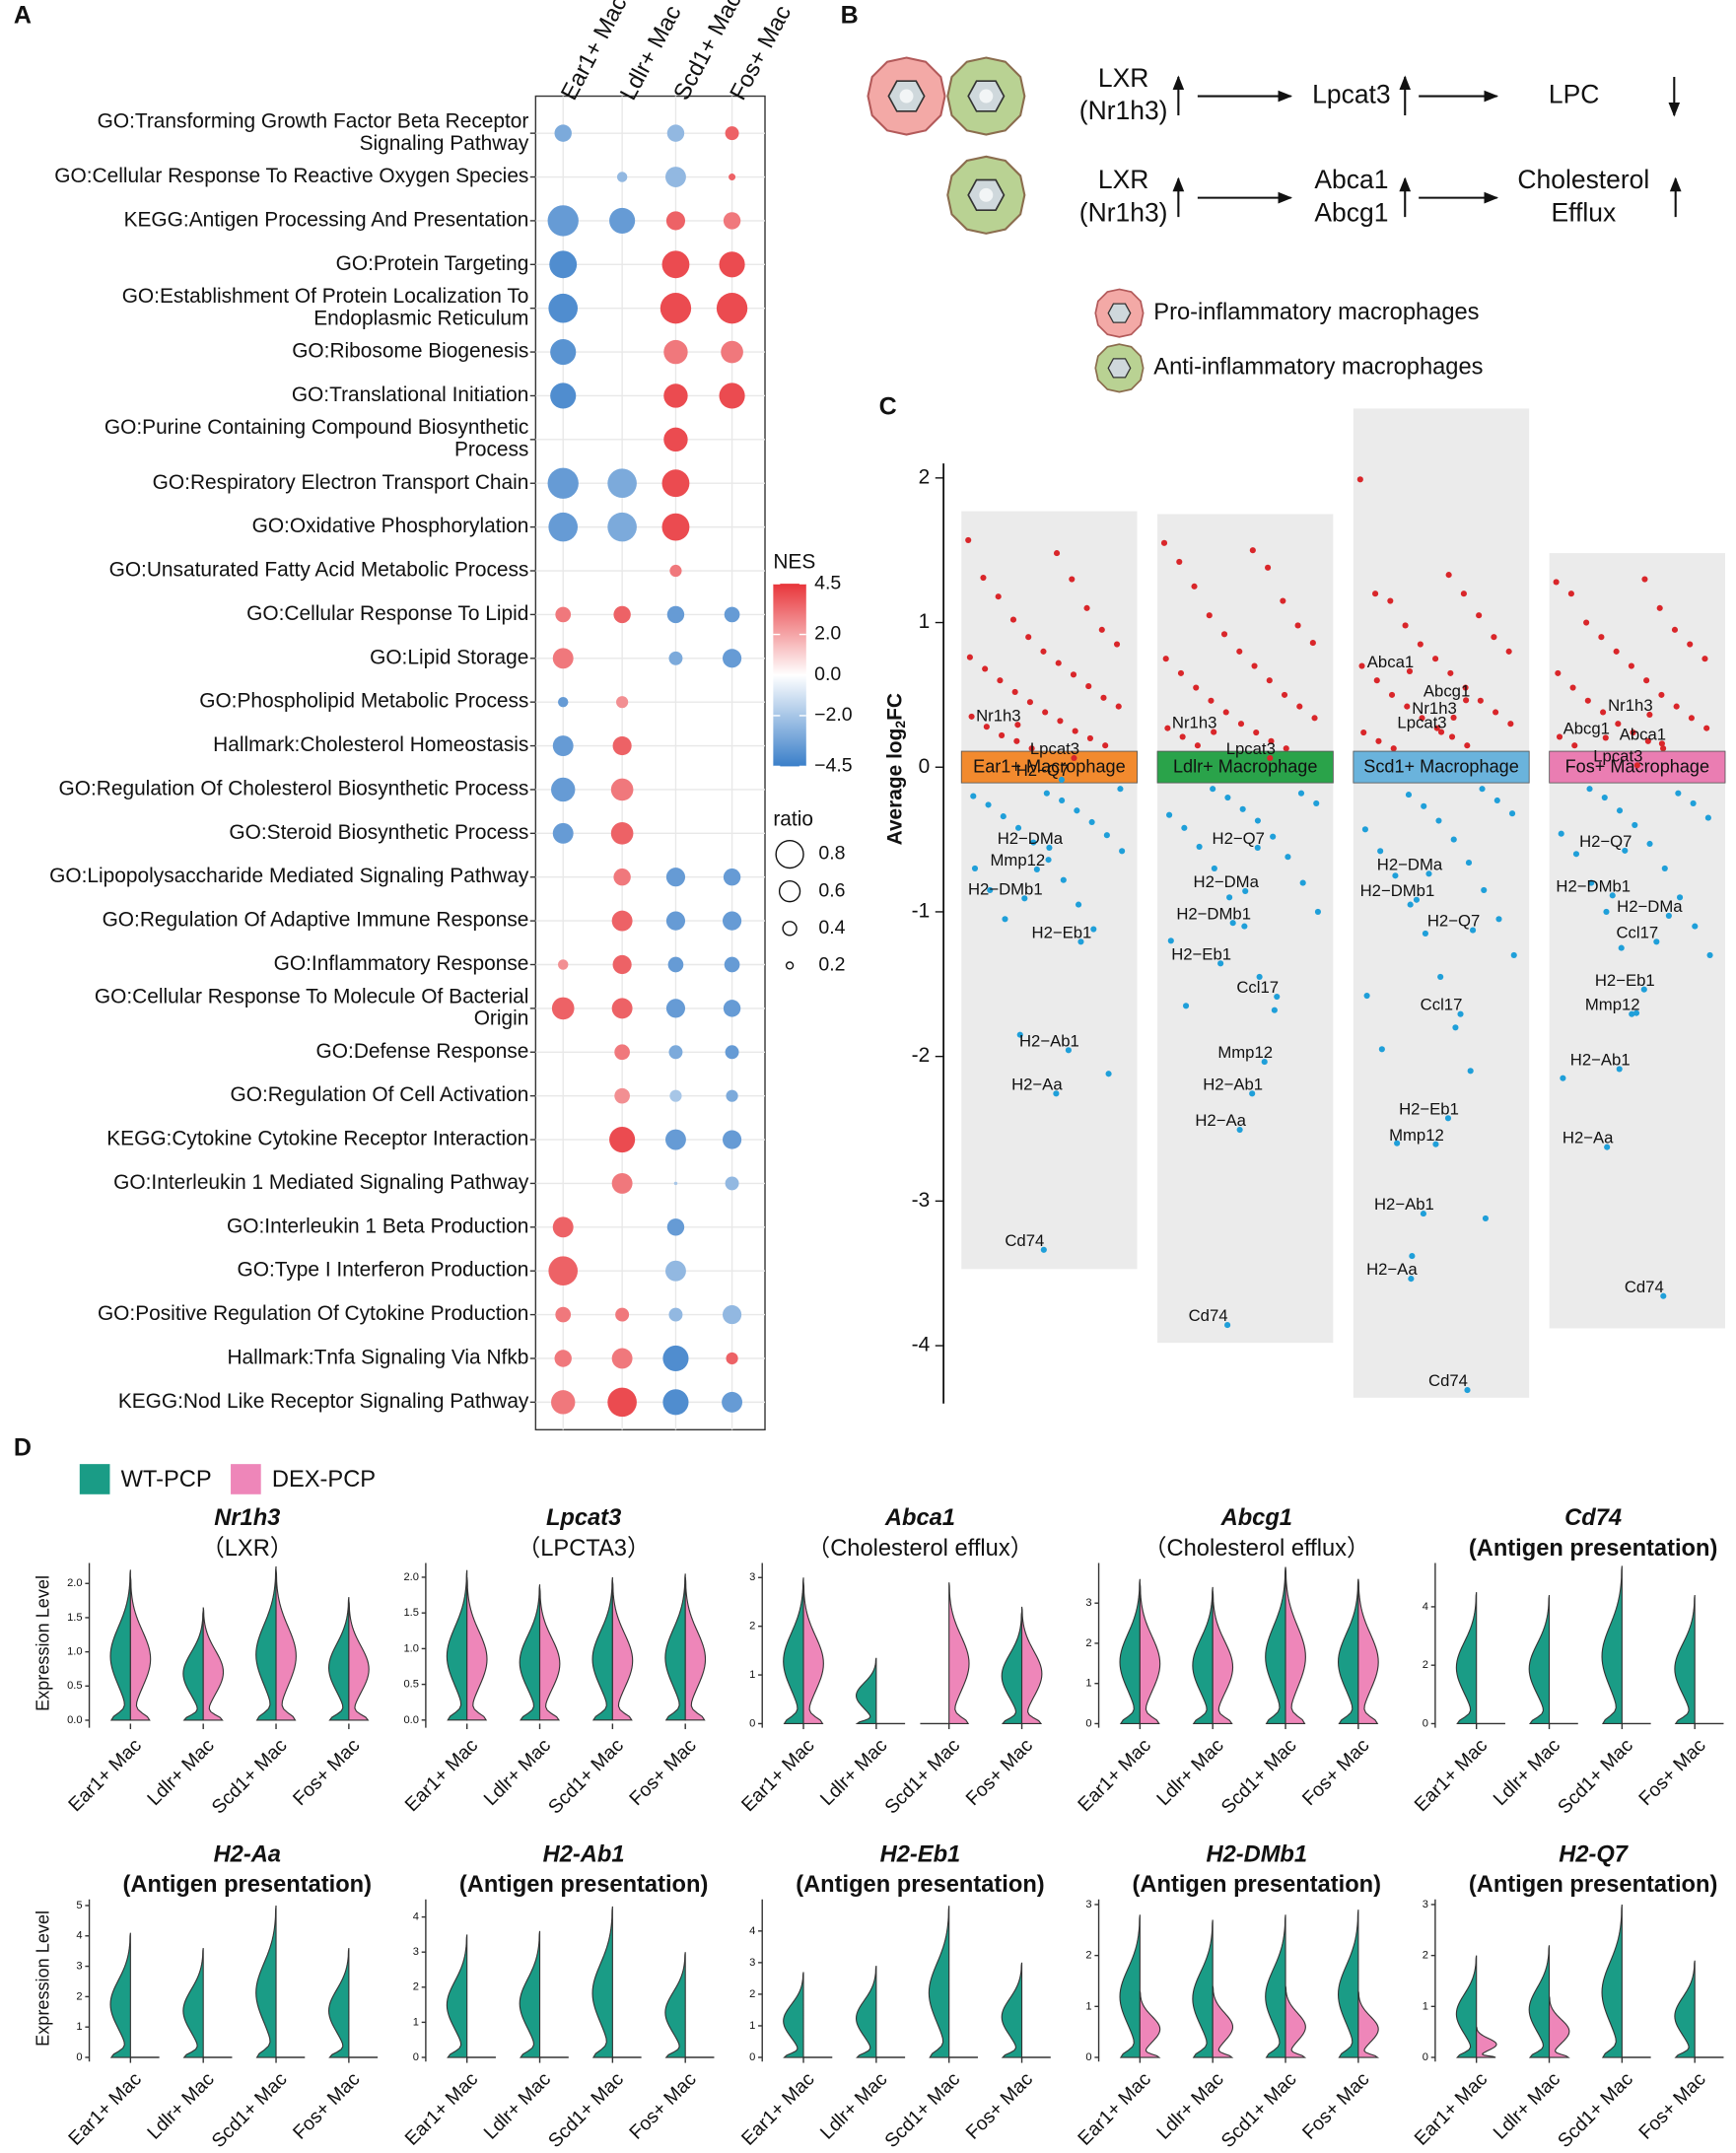 The image size is (1736, 2153). What do you see at coordinates (444, 144) in the screenshot?
I see `term-label: Signaling Pathway` at bounding box center [444, 144].